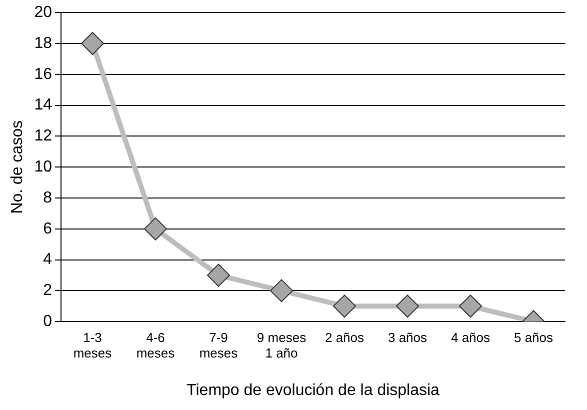  Describe the element at coordinates (47, 291) in the screenshot. I see `y-tick-label: 2` at that location.